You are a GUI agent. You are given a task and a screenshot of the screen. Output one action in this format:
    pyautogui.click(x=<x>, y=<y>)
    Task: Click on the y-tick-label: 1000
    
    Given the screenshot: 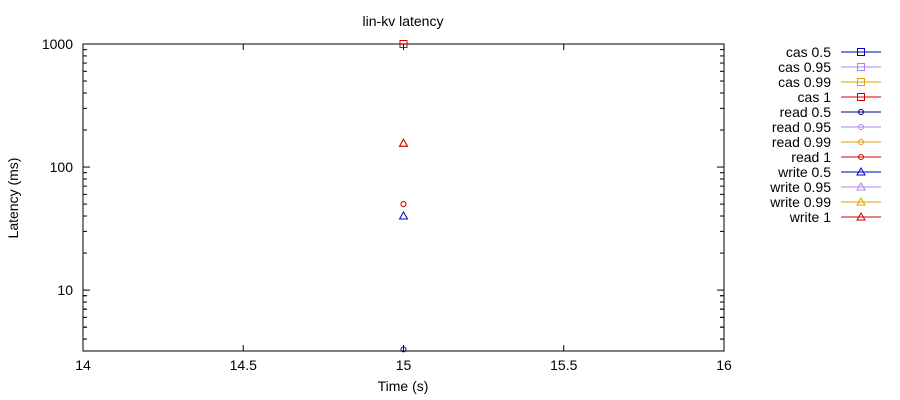 What is the action you would take?
    pyautogui.click(x=57, y=44)
    